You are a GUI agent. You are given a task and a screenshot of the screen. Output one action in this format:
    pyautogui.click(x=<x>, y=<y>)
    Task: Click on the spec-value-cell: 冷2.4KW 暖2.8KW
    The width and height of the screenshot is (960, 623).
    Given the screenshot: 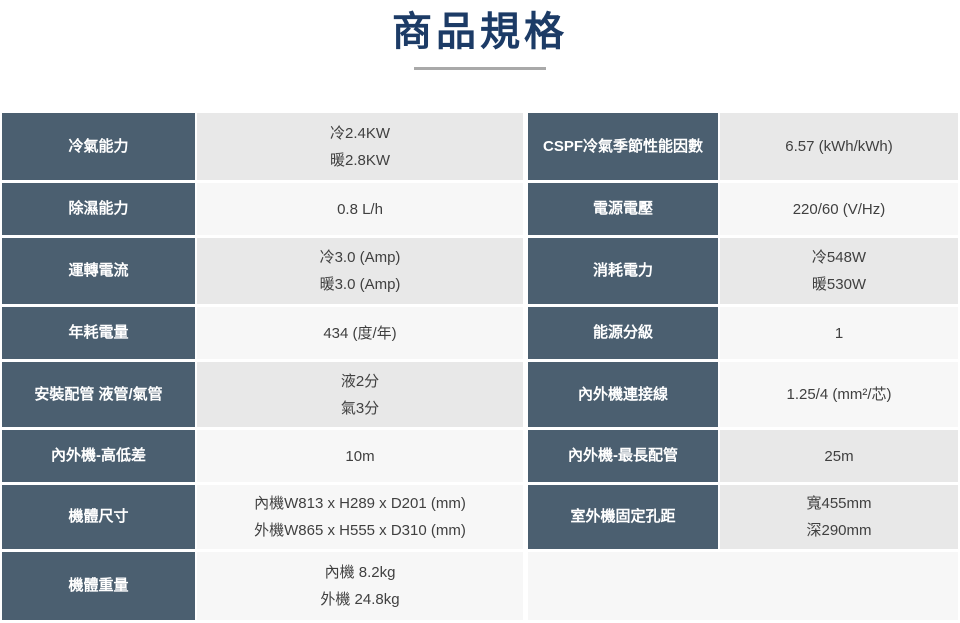 What is the action you would take?
    pyautogui.click(x=360, y=146)
    